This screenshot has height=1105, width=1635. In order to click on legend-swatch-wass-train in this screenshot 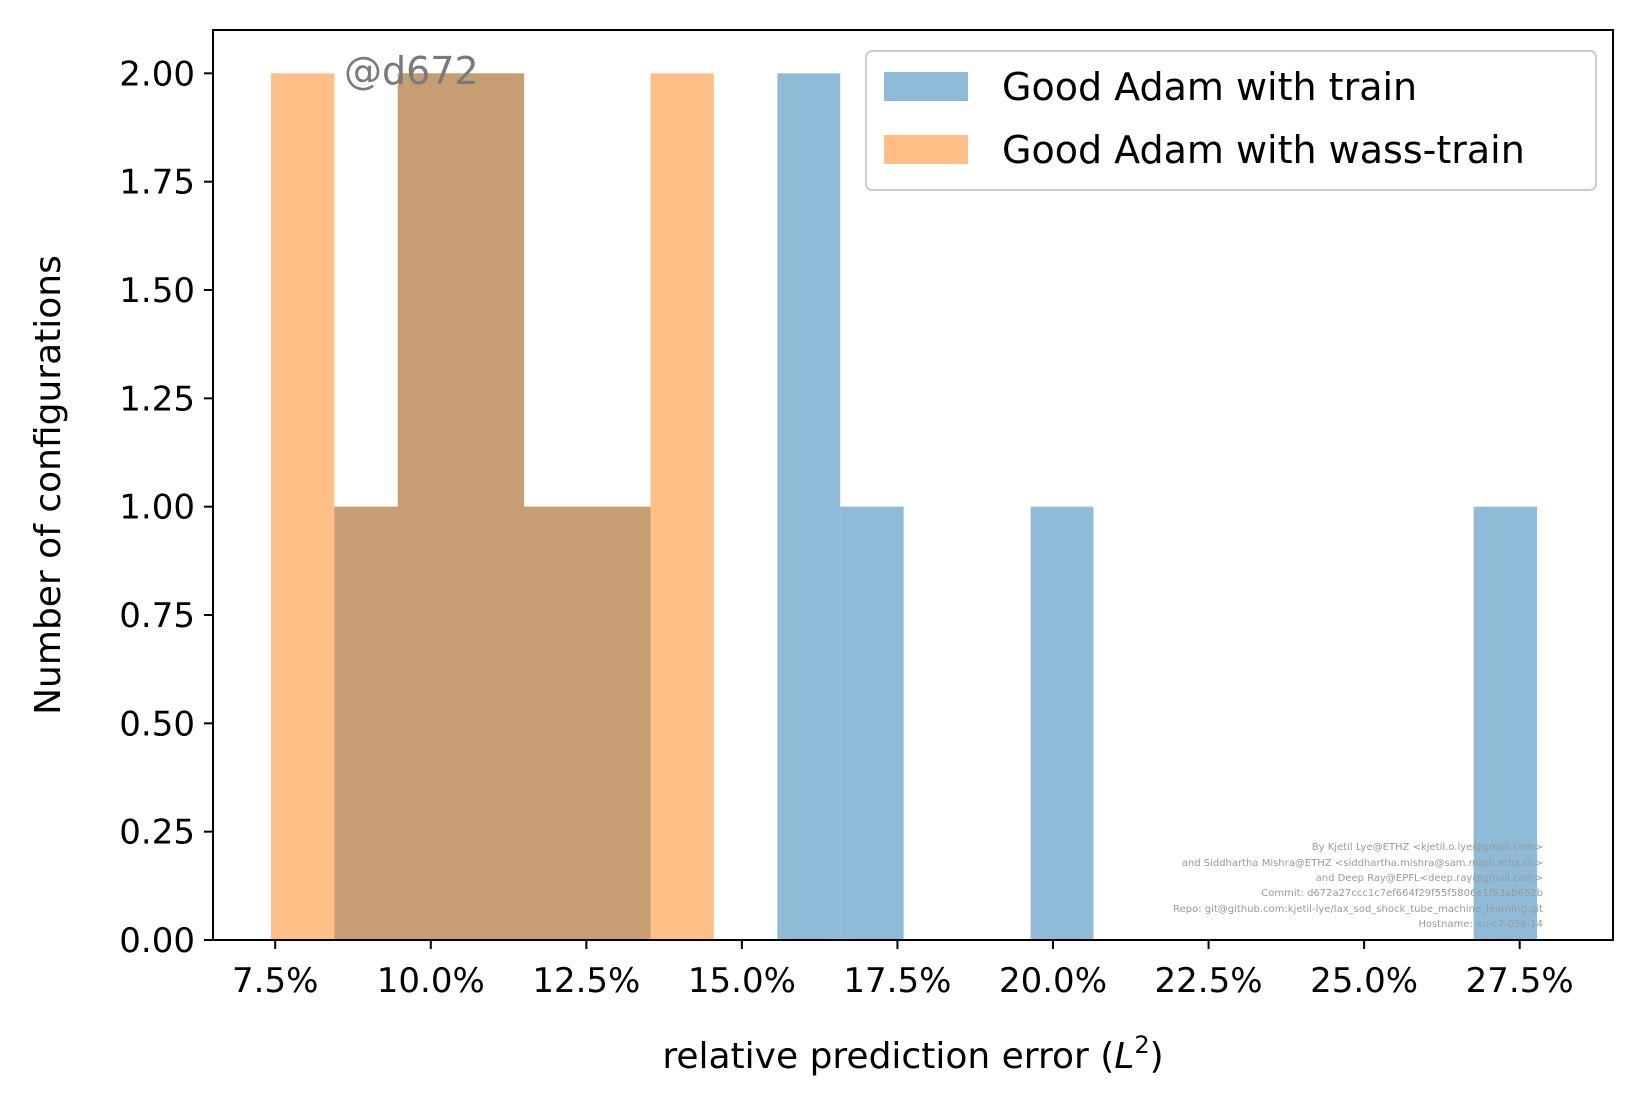, I will do `click(926, 149)`.